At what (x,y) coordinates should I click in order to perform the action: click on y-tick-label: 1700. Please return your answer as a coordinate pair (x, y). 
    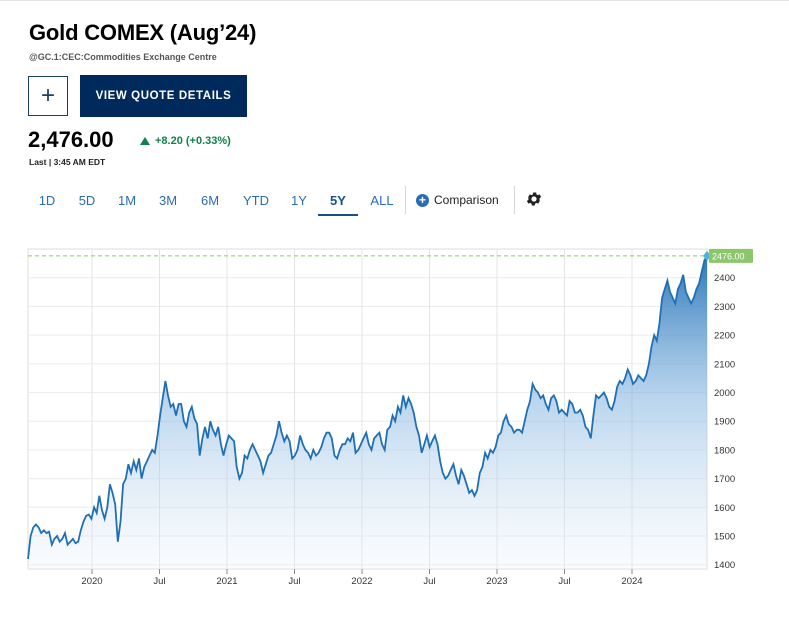
    Looking at the image, I should click on (724, 479).